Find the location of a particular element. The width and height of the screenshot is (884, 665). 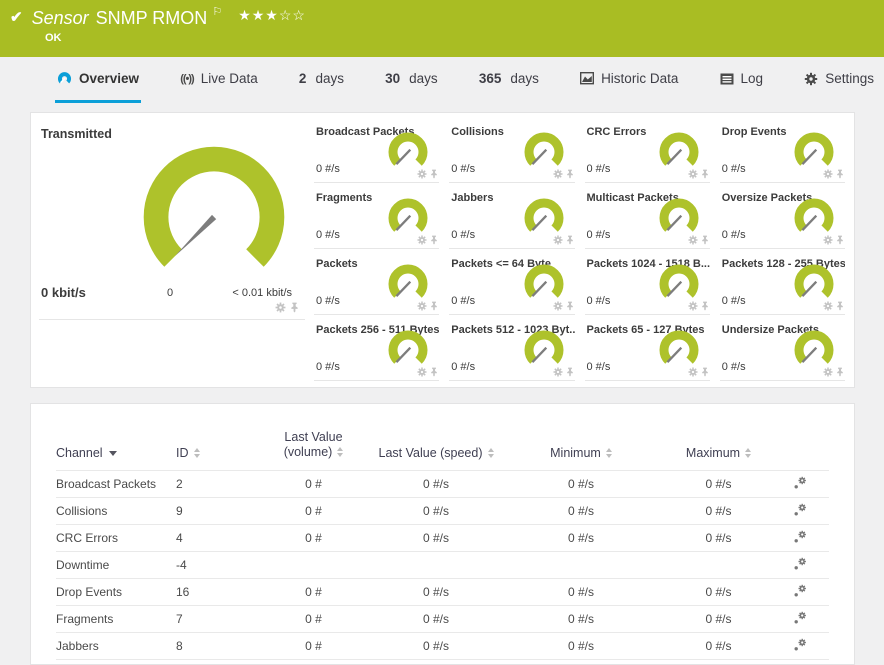

transmitted-gauge-cell: Transmitted 0 kbit/s 0 < 0.01 kbit/s is located at coordinates (170, 250).